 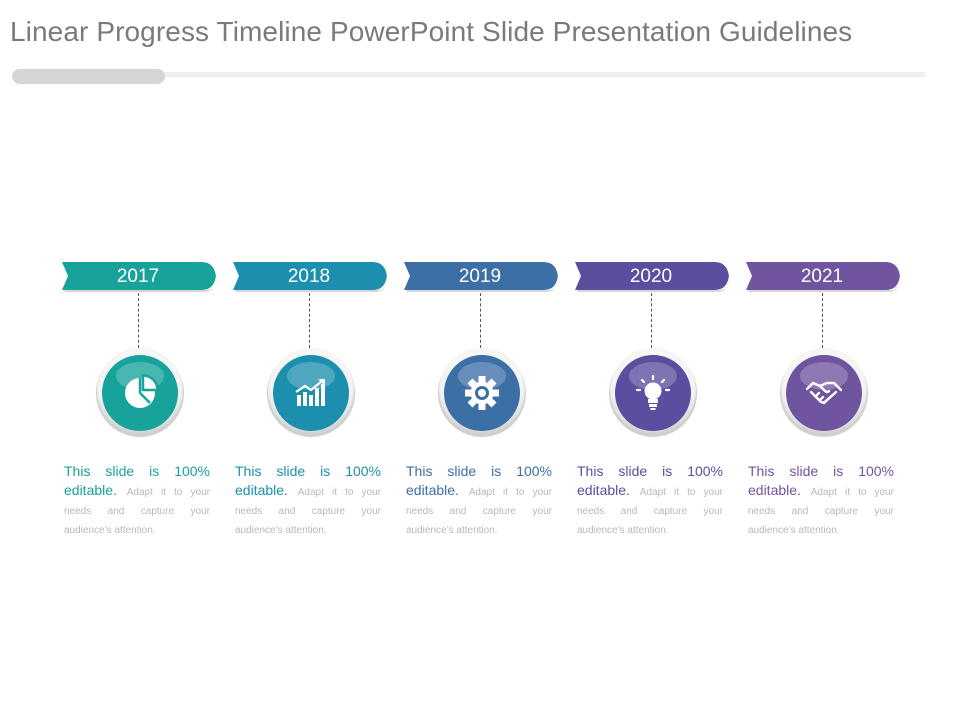 I want to click on year-banner: 2018, so click(x=311, y=277).